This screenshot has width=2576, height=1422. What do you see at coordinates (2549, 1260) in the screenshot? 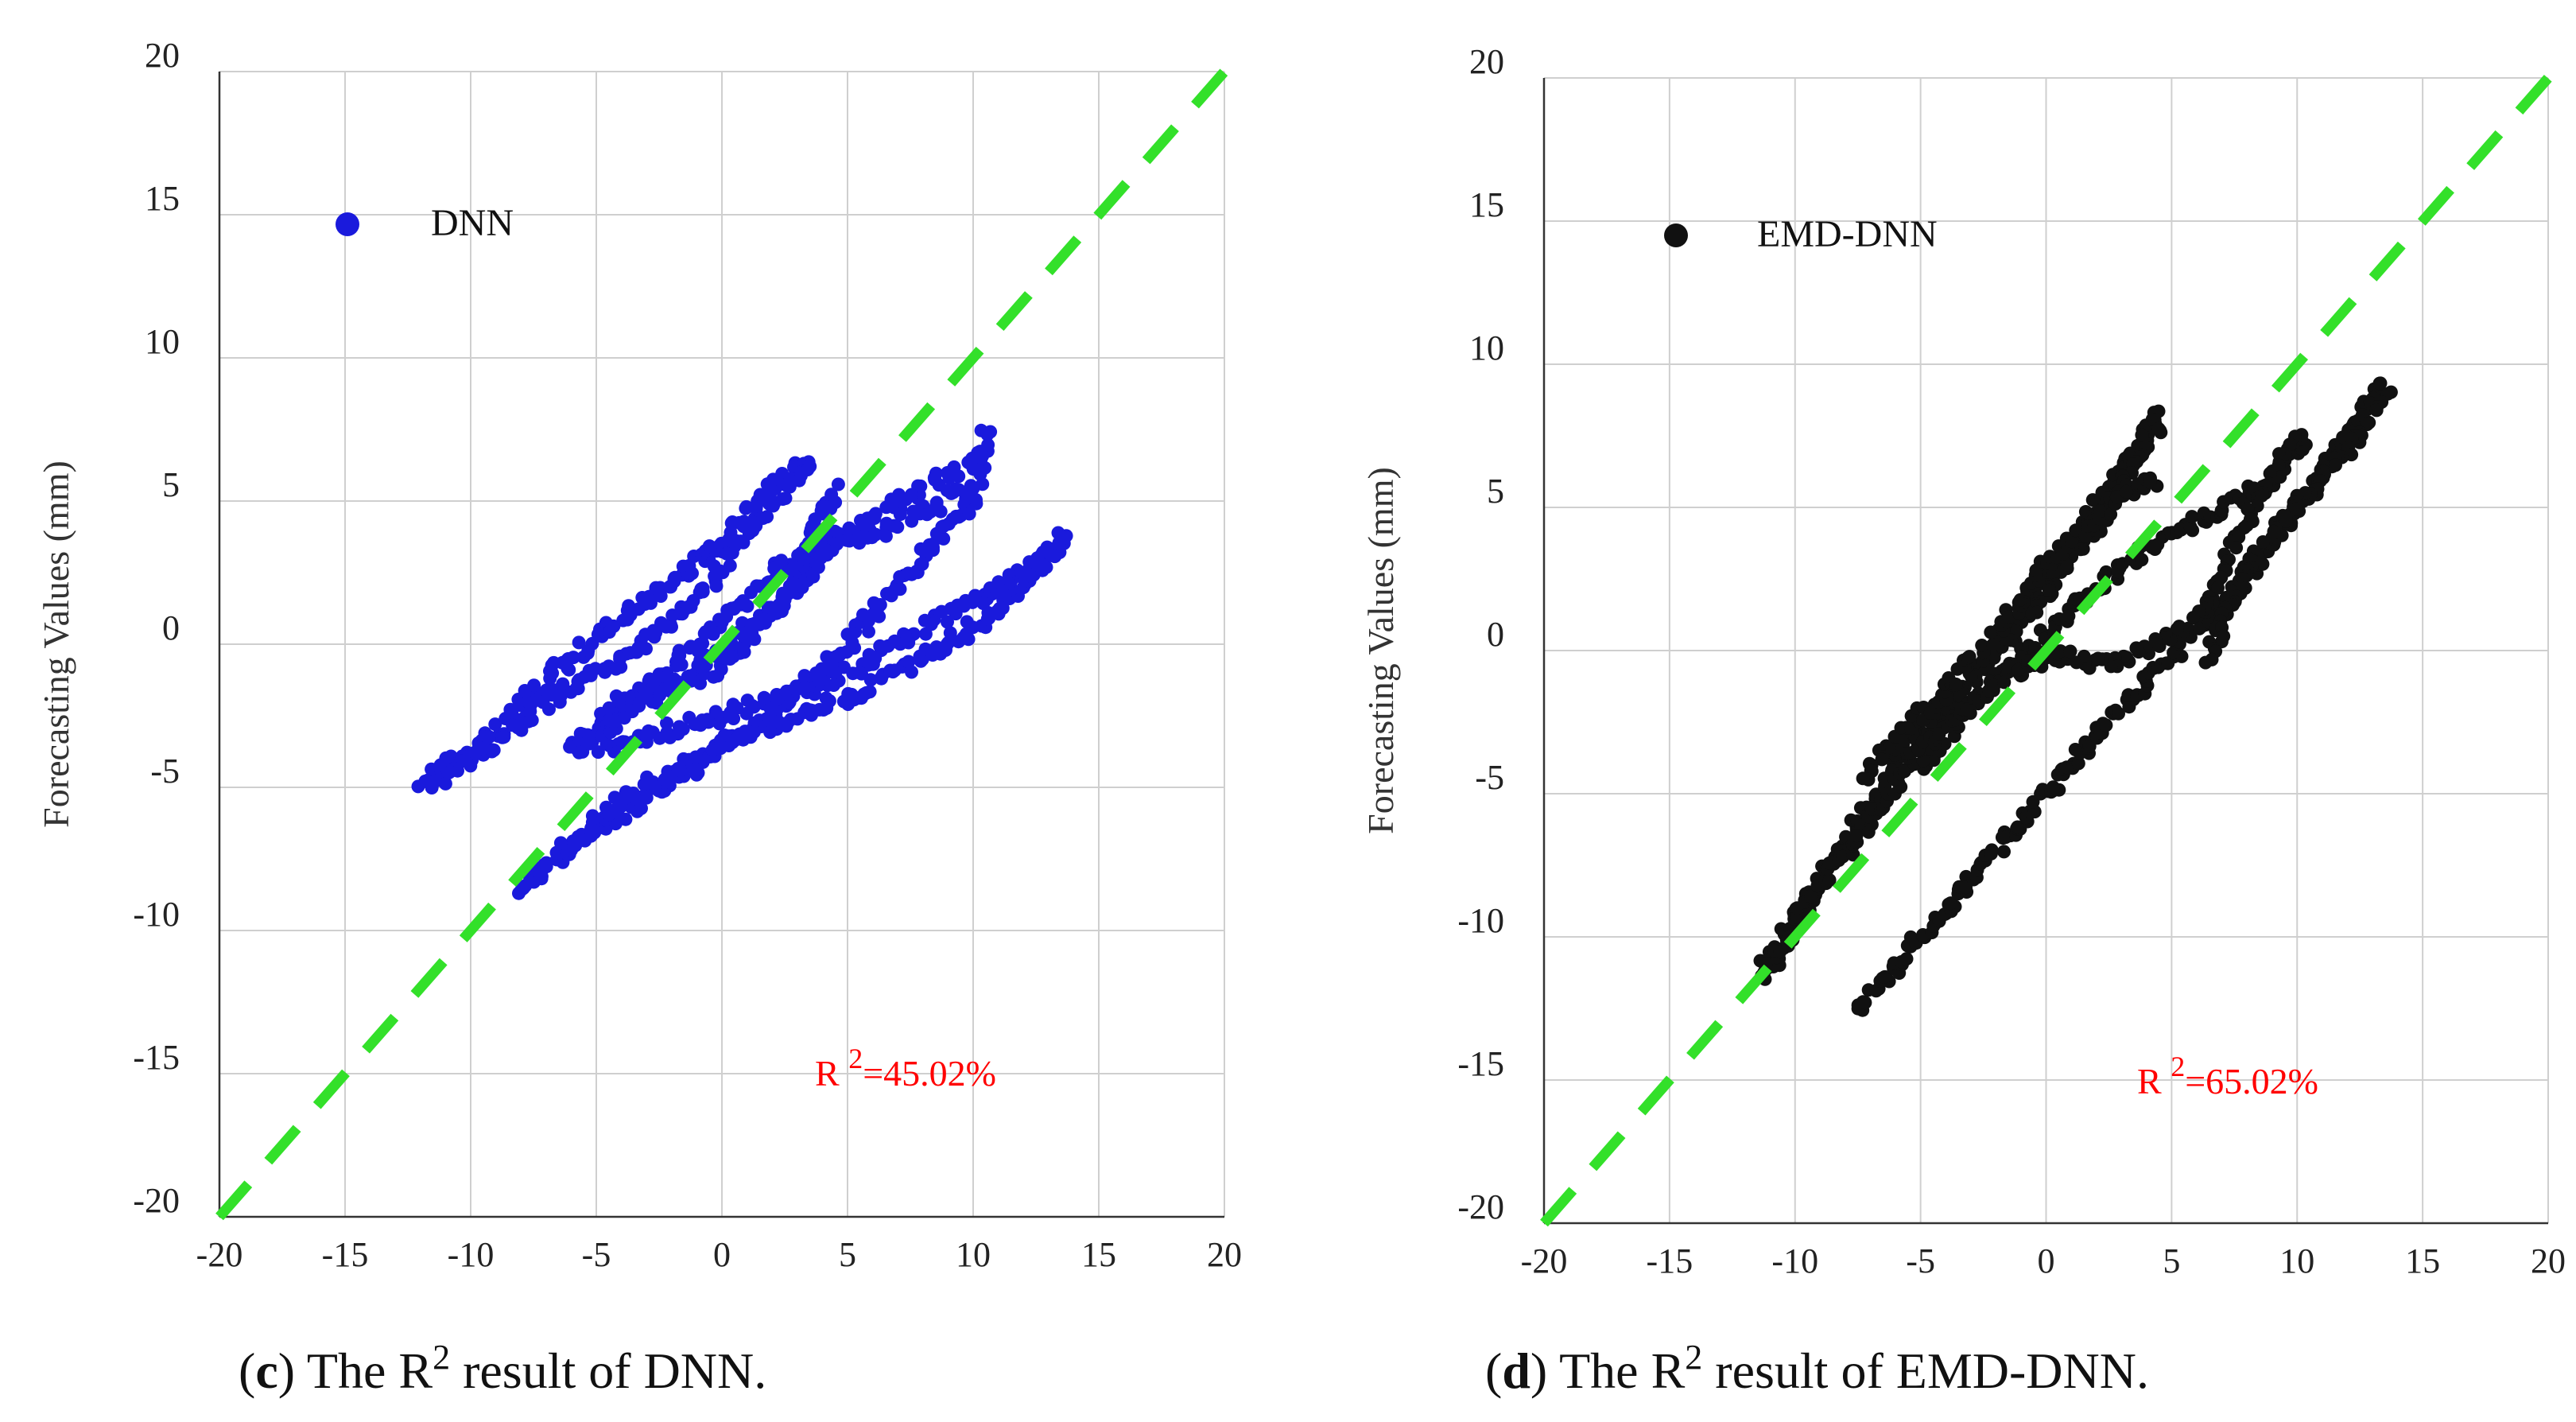
I see `x-tick-label: 20` at bounding box center [2549, 1260].